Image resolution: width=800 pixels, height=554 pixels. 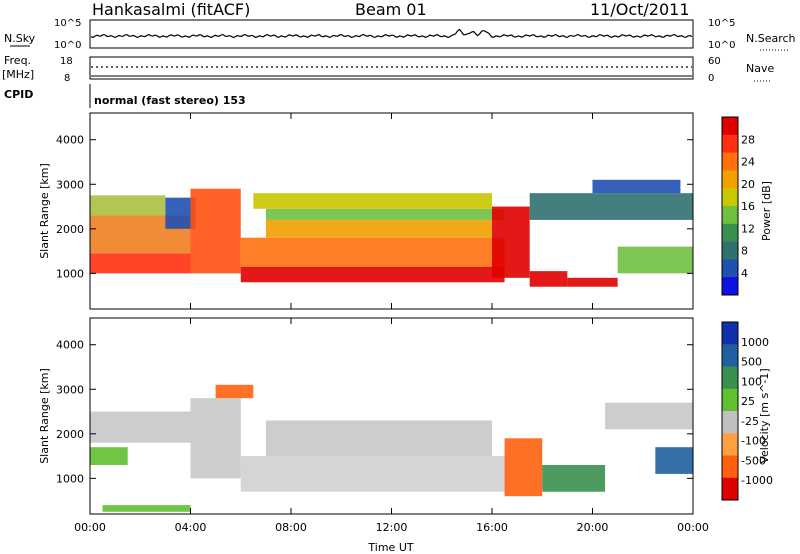 I want to click on xtick-label-6: 00:00, so click(x=693, y=527).